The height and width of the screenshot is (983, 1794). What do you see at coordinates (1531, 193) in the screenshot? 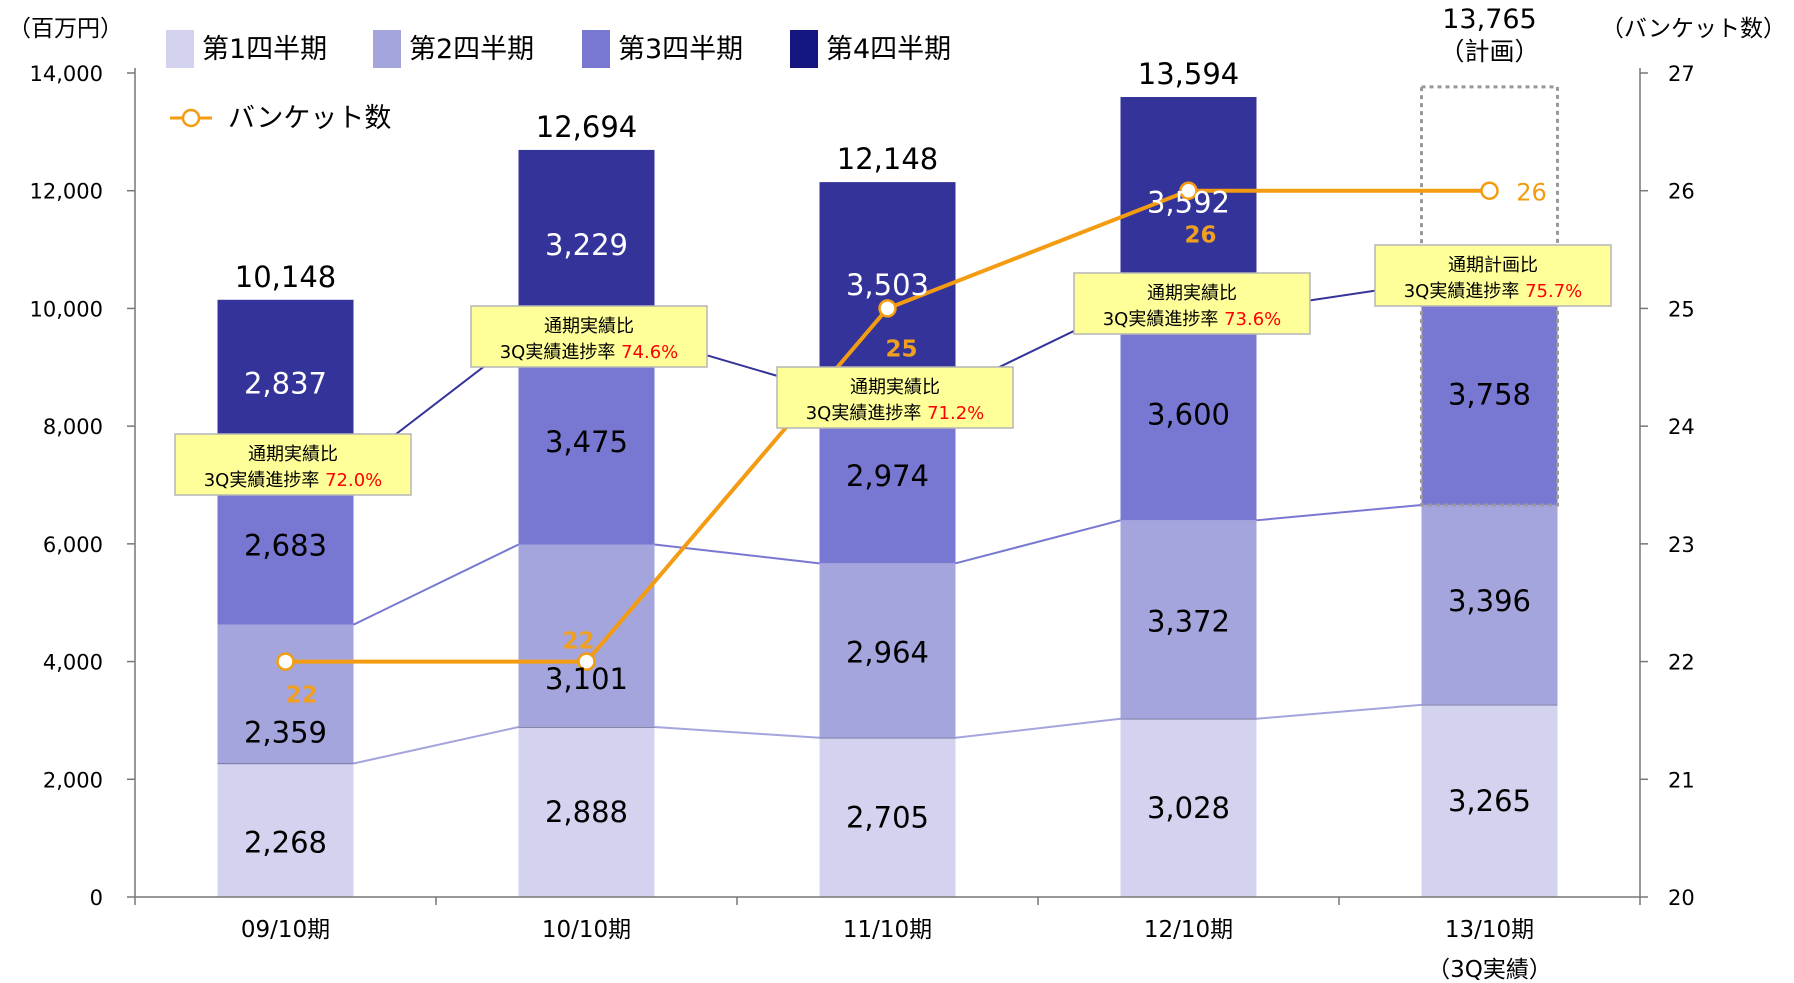
I see `banquet-data-label: 26` at bounding box center [1531, 193].